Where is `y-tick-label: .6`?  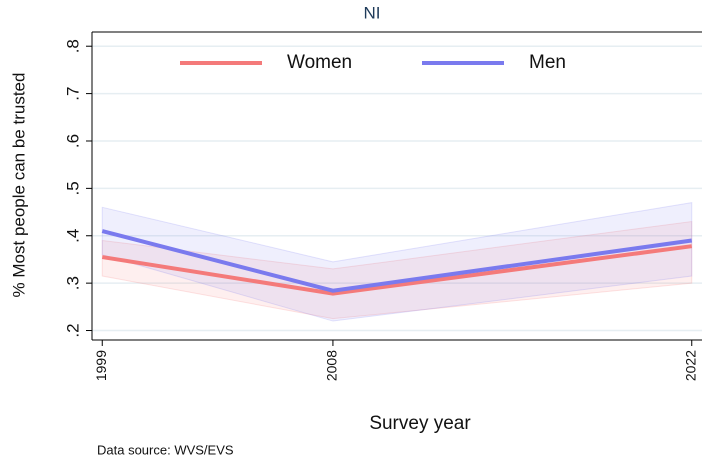 y-tick-label: .6 is located at coordinates (72, 141).